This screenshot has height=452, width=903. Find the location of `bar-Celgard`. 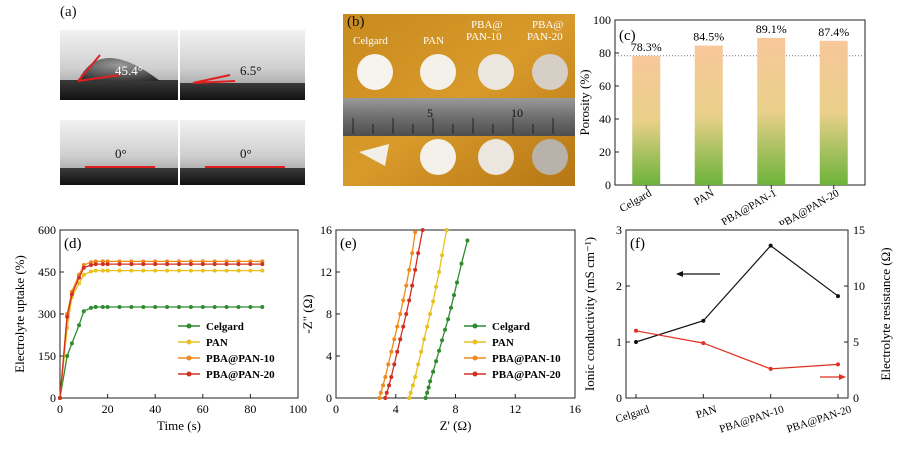

bar-Celgard is located at coordinates (646, 120).